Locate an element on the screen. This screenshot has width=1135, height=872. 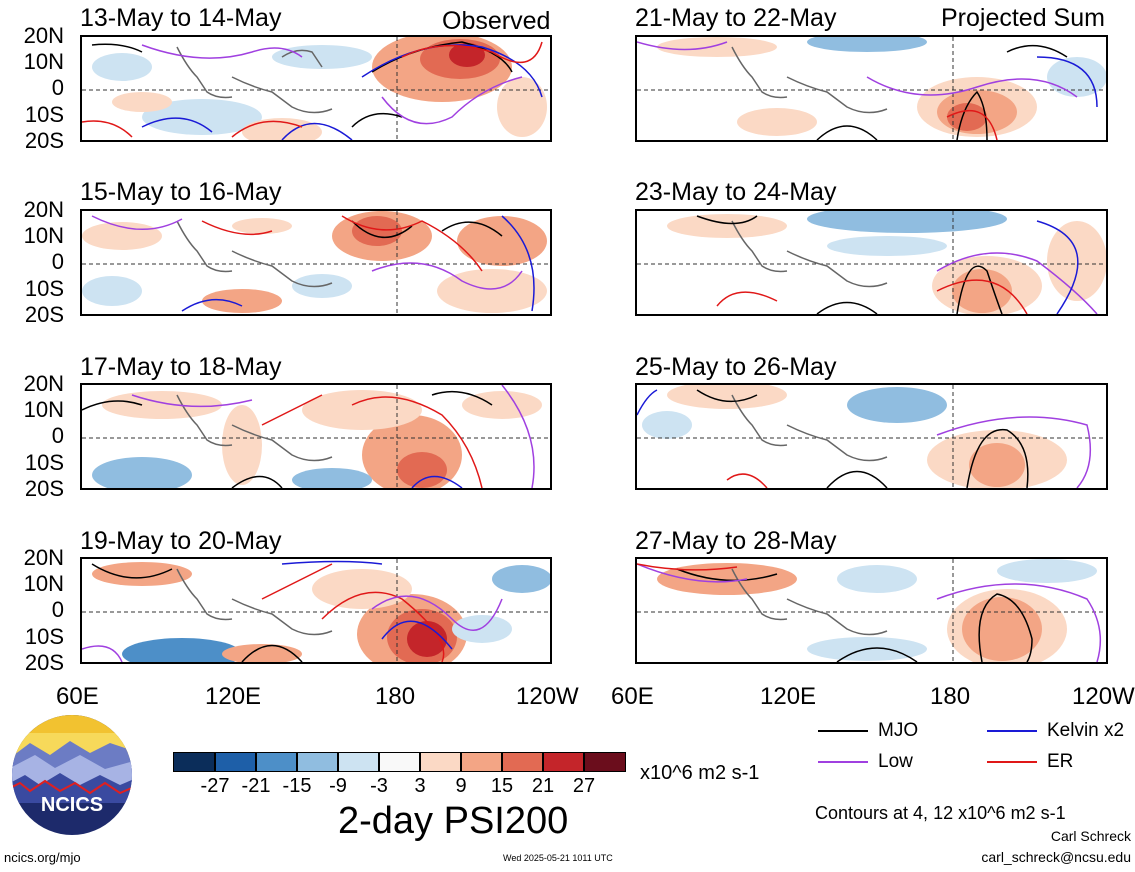
colorbar-label: -15 is located at coordinates (297, 786).